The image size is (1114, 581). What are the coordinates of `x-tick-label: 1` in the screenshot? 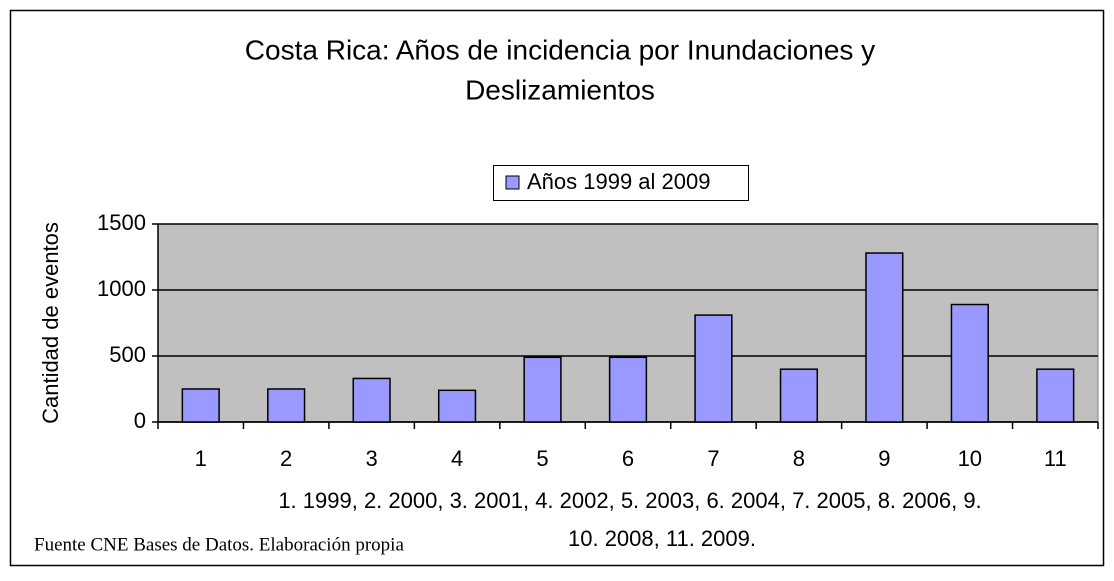 It's located at (201, 458).